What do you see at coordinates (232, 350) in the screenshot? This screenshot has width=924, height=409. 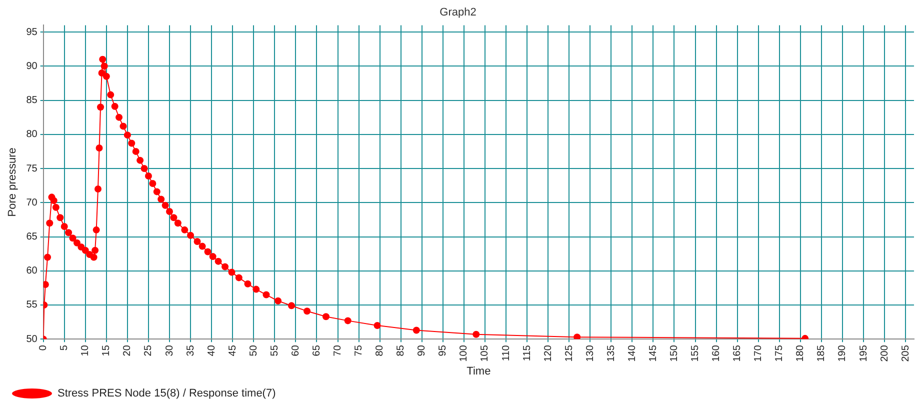 I see `x-tick-label: 45` at bounding box center [232, 350].